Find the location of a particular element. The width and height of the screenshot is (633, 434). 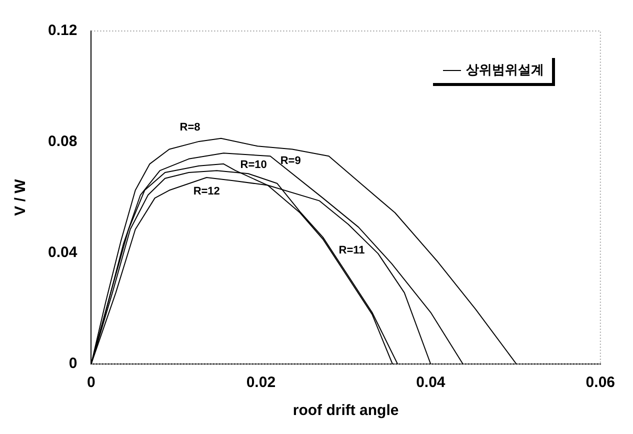

x-tick-label: 0.02 is located at coordinates (261, 383).